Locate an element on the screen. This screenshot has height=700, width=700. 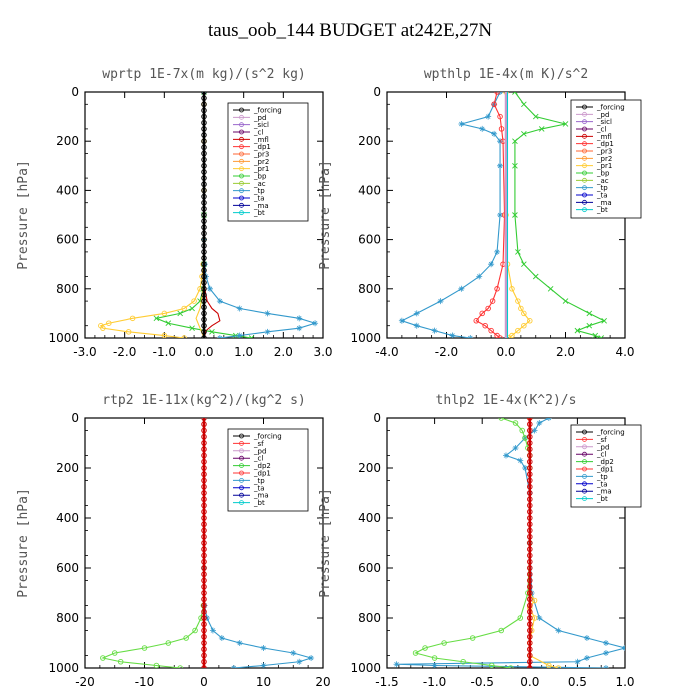
legend-entry: _sicl is located at coordinates (604, 122).